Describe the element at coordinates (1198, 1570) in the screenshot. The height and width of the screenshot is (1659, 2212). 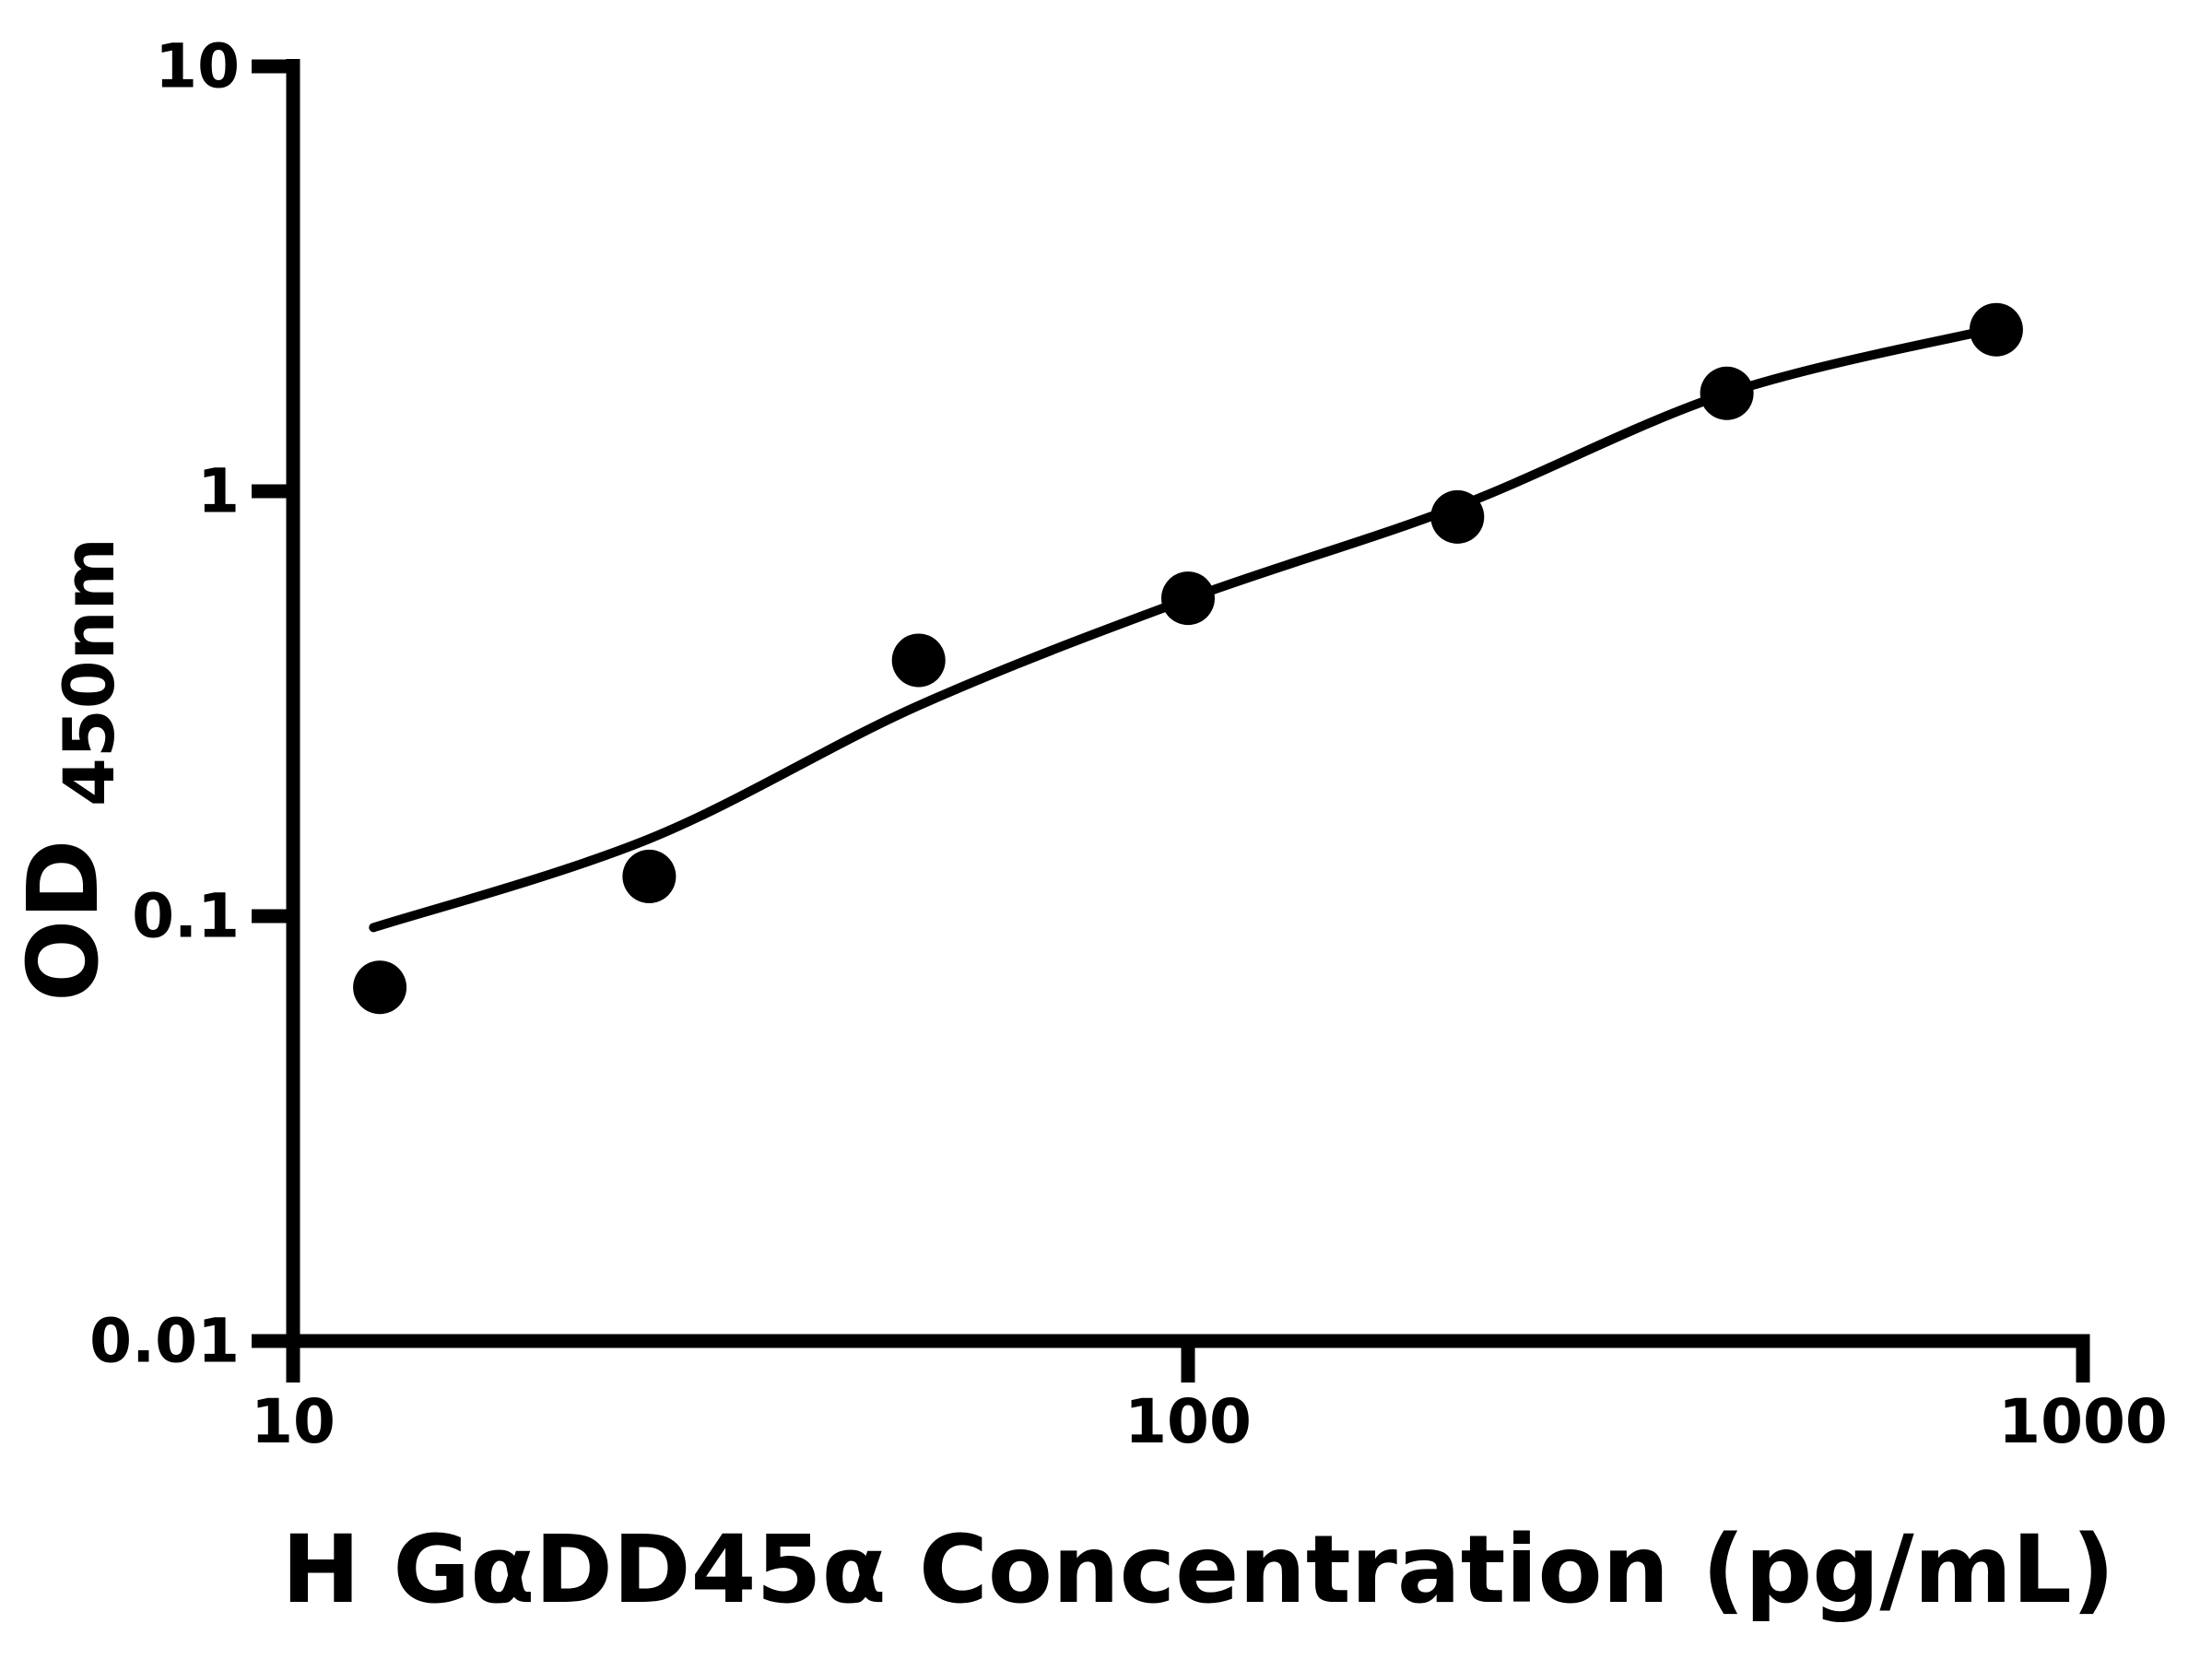
I see `x-axis-title: H GαDD45α Concentration (pg/mL)` at that location.